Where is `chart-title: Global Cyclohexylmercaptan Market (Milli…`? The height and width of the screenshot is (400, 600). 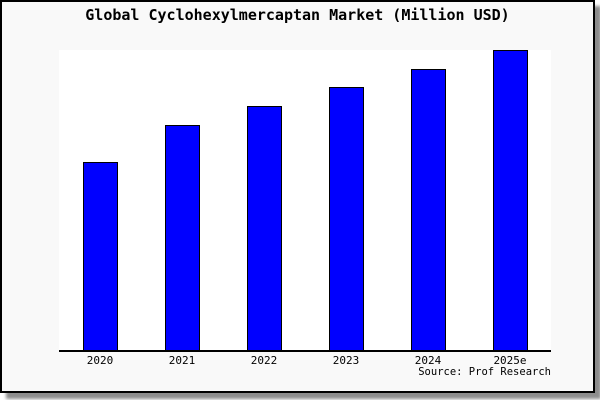
chart-title: Global Cyclohexylmercaptan Market (Milli… is located at coordinates (297, 15).